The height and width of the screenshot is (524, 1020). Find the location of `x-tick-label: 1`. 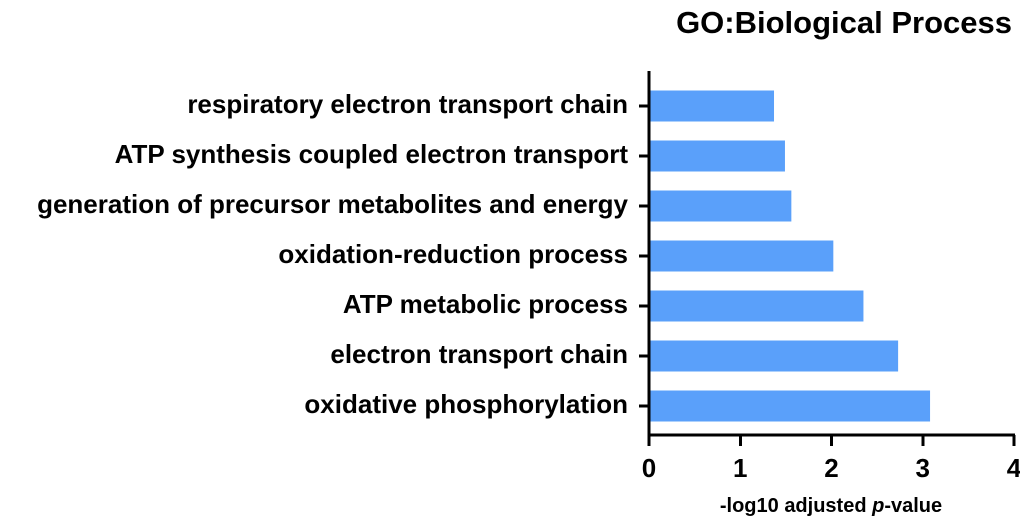

x-tick-label: 1 is located at coordinates (740, 468).